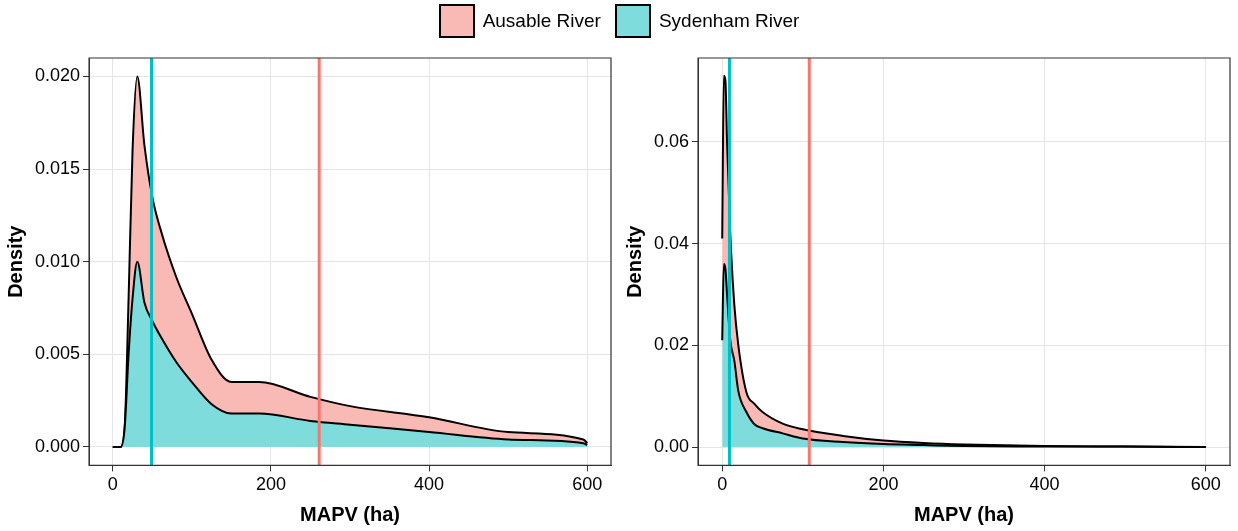 This screenshot has width=1238, height=531. I want to click on y-tick-label: 0.015, so click(58, 168).